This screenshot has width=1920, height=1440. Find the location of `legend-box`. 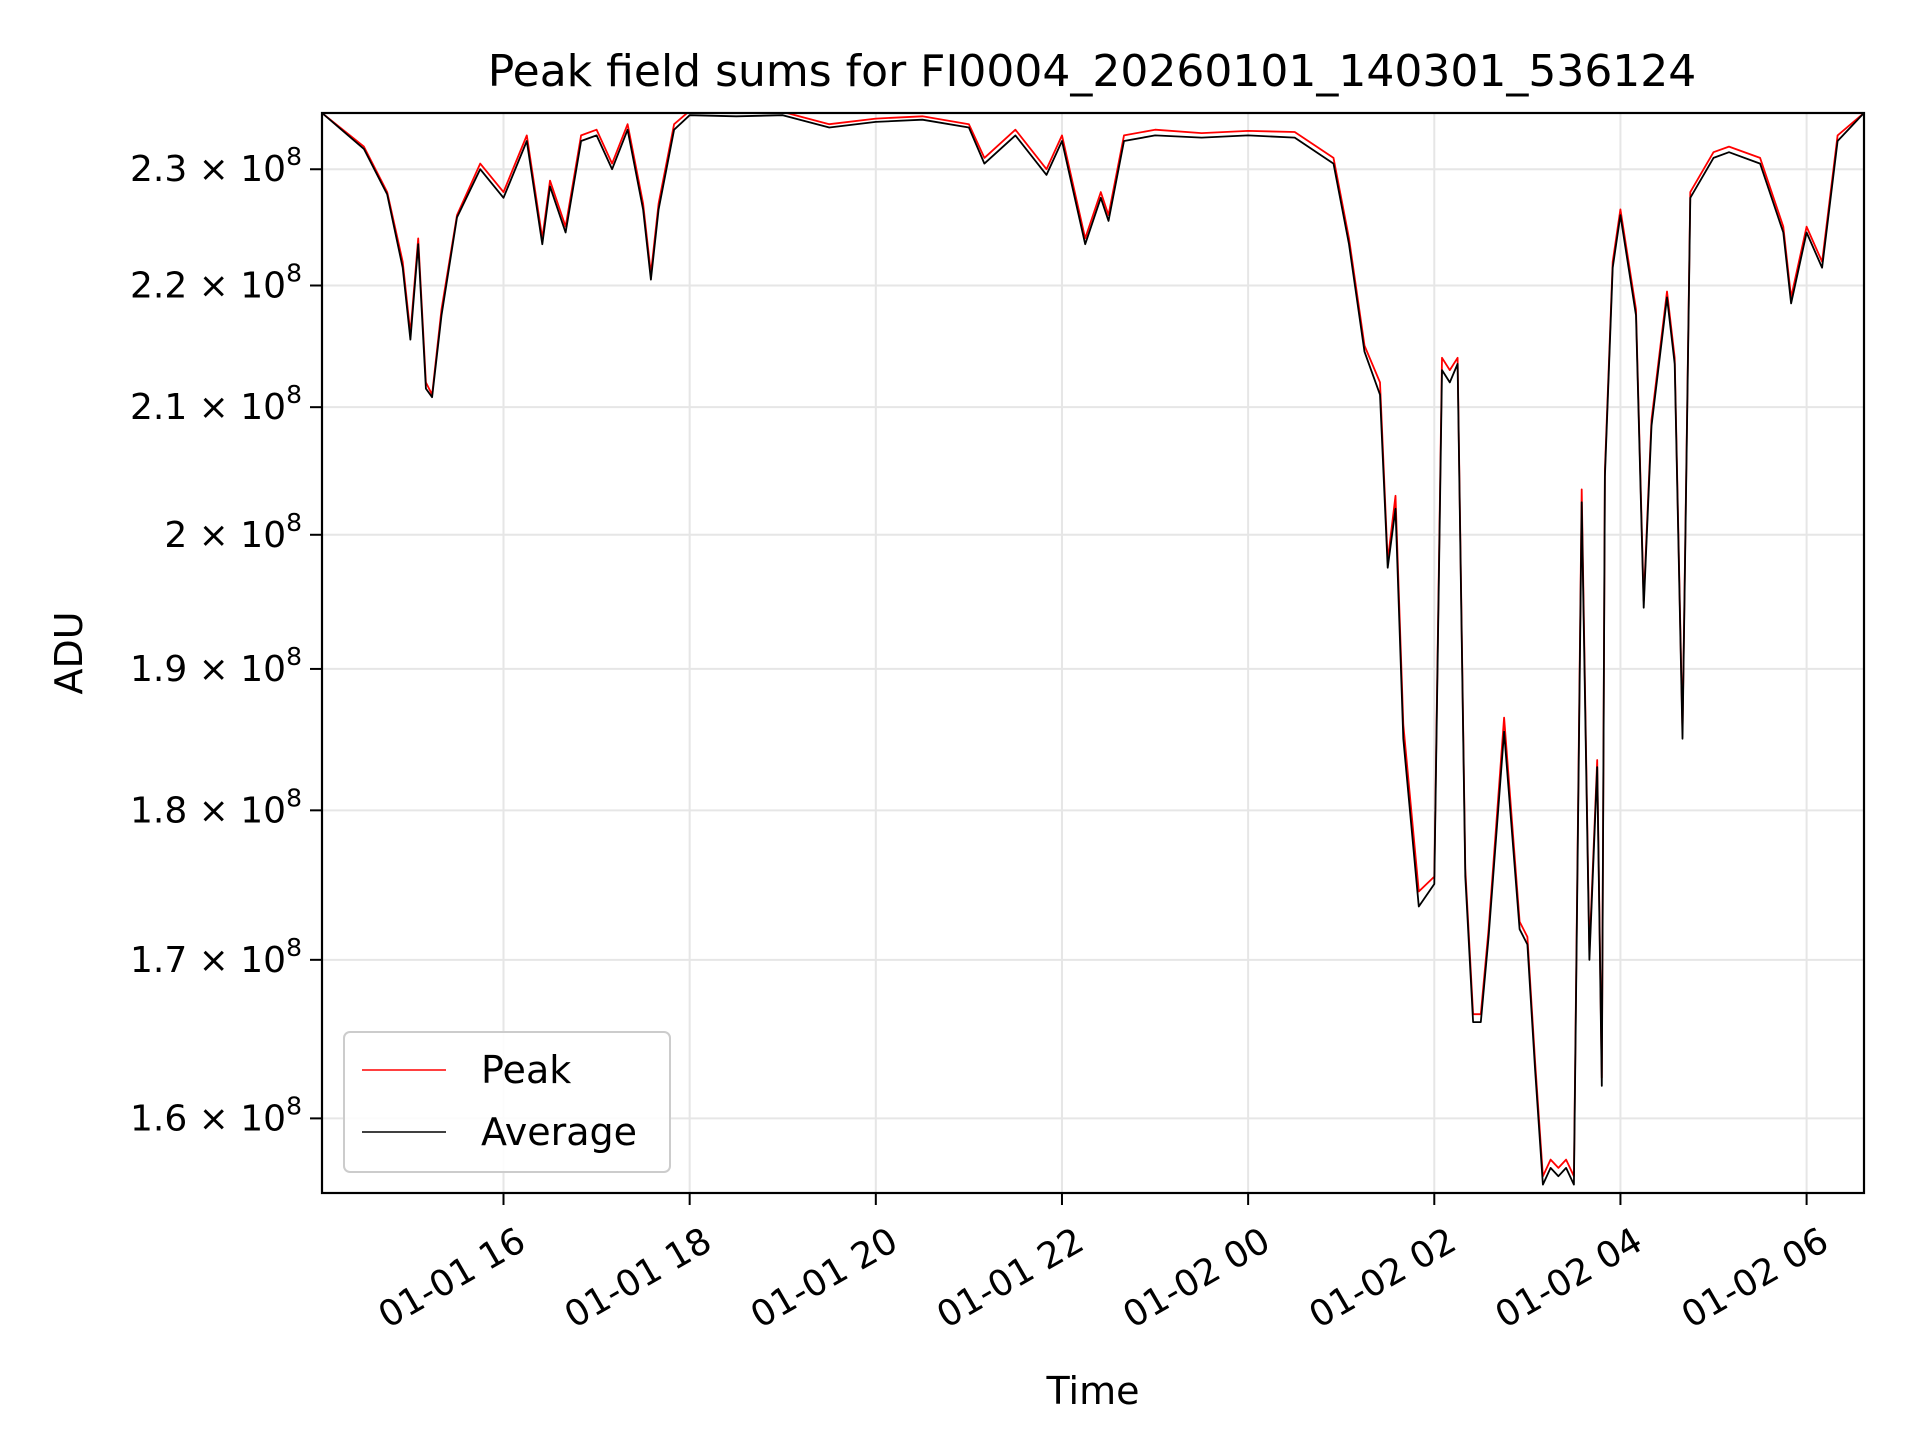

legend-box is located at coordinates (507, 1102).